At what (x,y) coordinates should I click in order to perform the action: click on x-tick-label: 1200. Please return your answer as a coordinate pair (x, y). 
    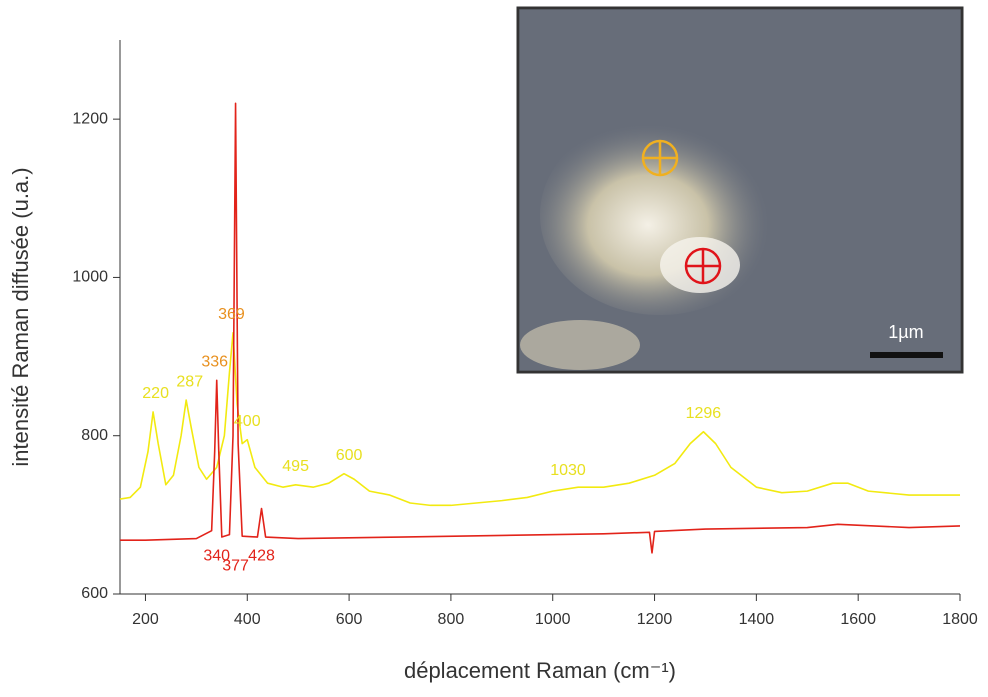
    Looking at the image, I should click on (655, 619).